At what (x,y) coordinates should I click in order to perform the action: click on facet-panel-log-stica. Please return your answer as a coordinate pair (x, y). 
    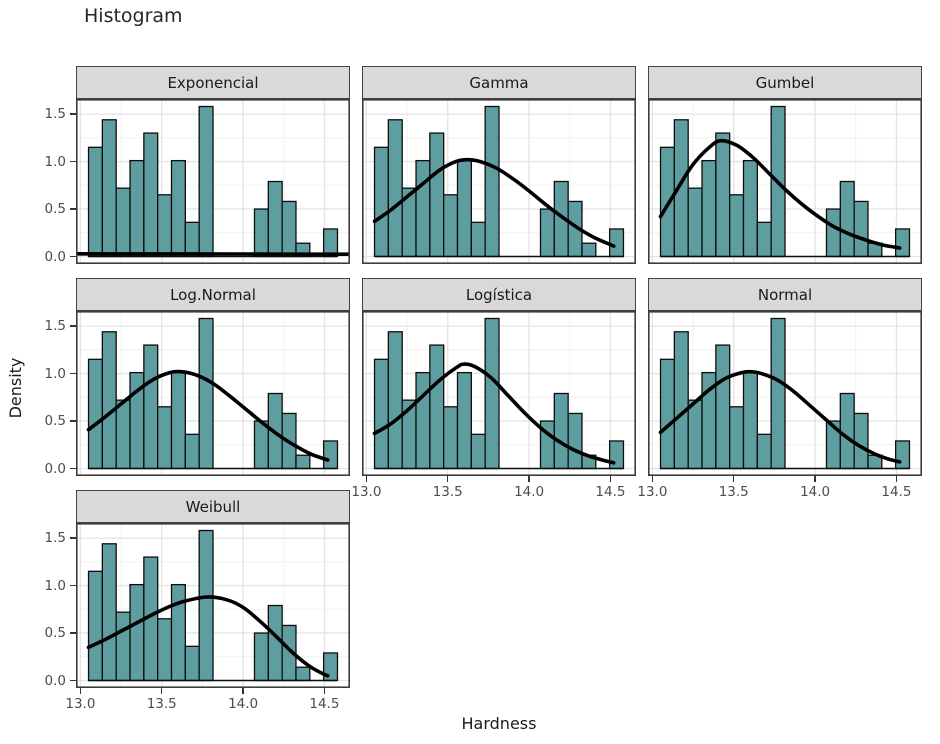
    Looking at the image, I should click on (499, 393).